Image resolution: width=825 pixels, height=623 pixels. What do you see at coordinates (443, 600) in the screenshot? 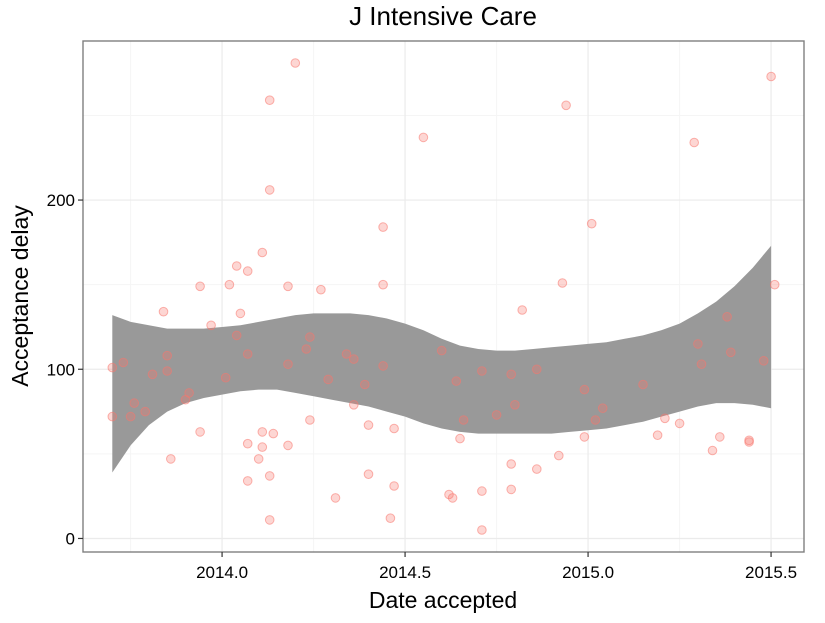
I see `x-axis-title: Date accepted` at bounding box center [443, 600].